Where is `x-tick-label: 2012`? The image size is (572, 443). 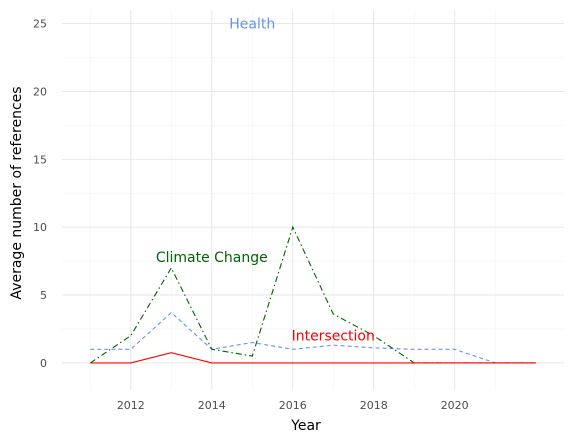
x-tick-label: 2012 is located at coordinates (131, 405).